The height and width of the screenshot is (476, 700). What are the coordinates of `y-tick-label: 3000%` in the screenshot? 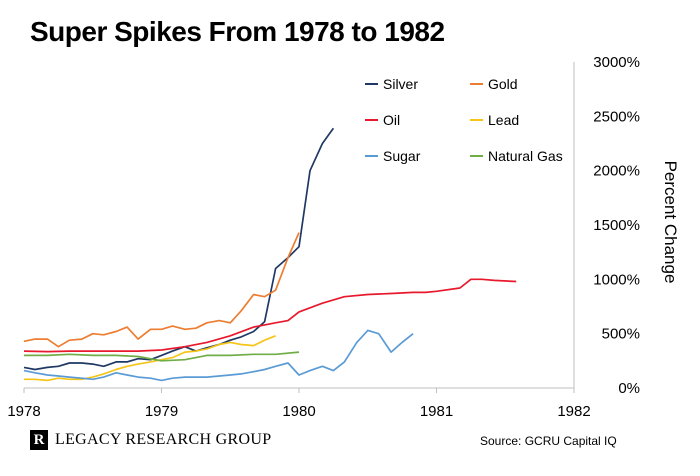 It's located at (616, 62).